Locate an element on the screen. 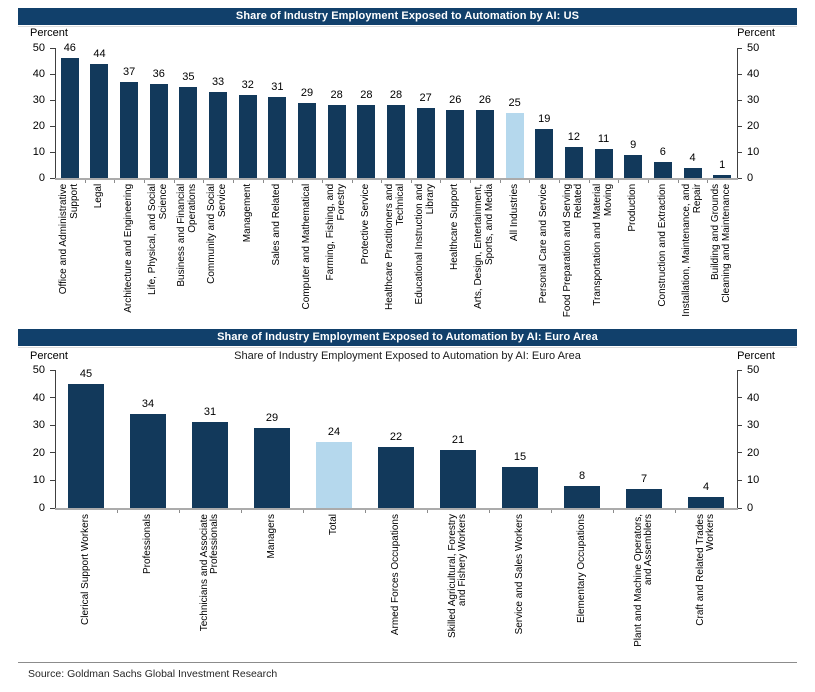 This screenshot has width=815, height=692. category-label: Installation, Maintenance, and Repair is located at coordinates (693, 251).